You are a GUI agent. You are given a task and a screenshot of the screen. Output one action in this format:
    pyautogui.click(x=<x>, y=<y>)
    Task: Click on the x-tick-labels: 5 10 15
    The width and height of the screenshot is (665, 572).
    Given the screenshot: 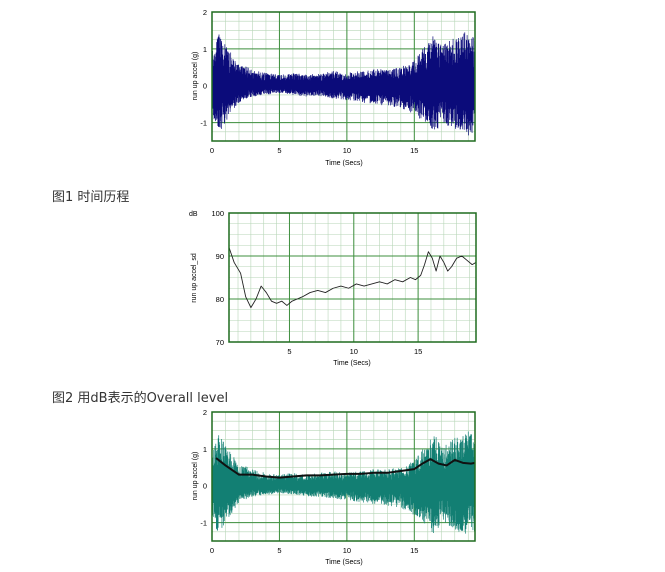 What is the action you would take?
    pyautogui.click(x=354, y=351)
    